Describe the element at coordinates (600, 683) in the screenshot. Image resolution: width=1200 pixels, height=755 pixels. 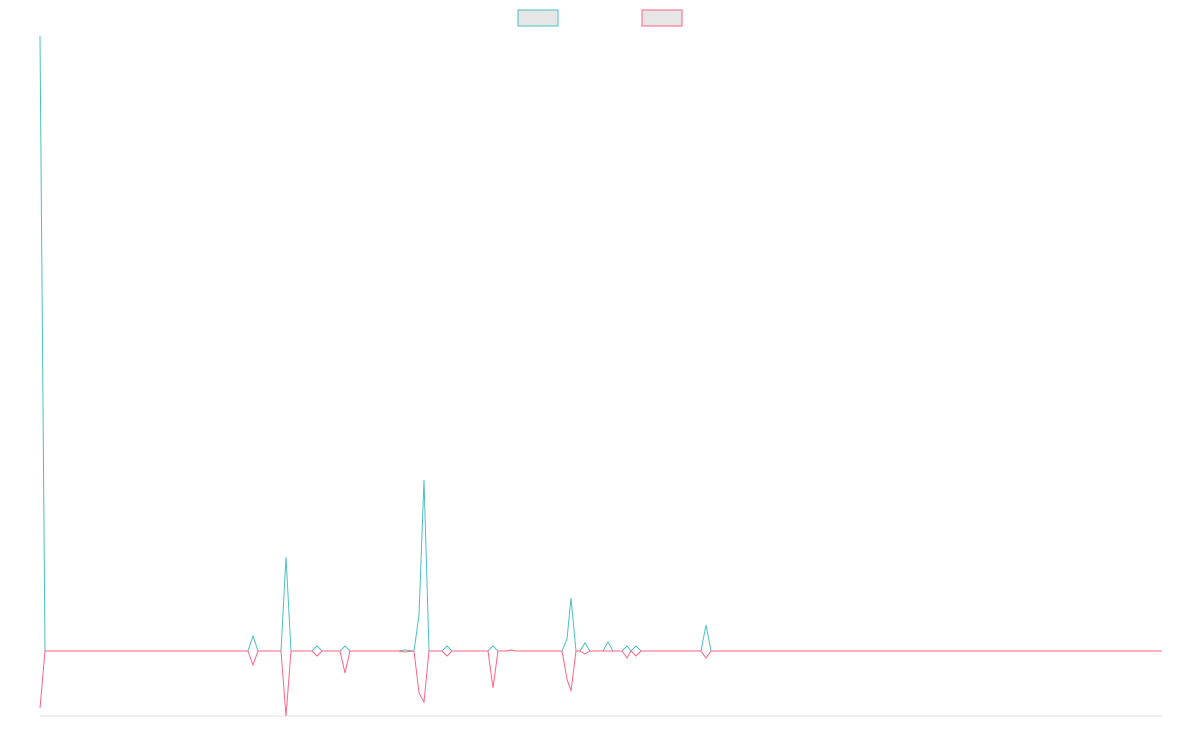
I see `line-series` at that location.